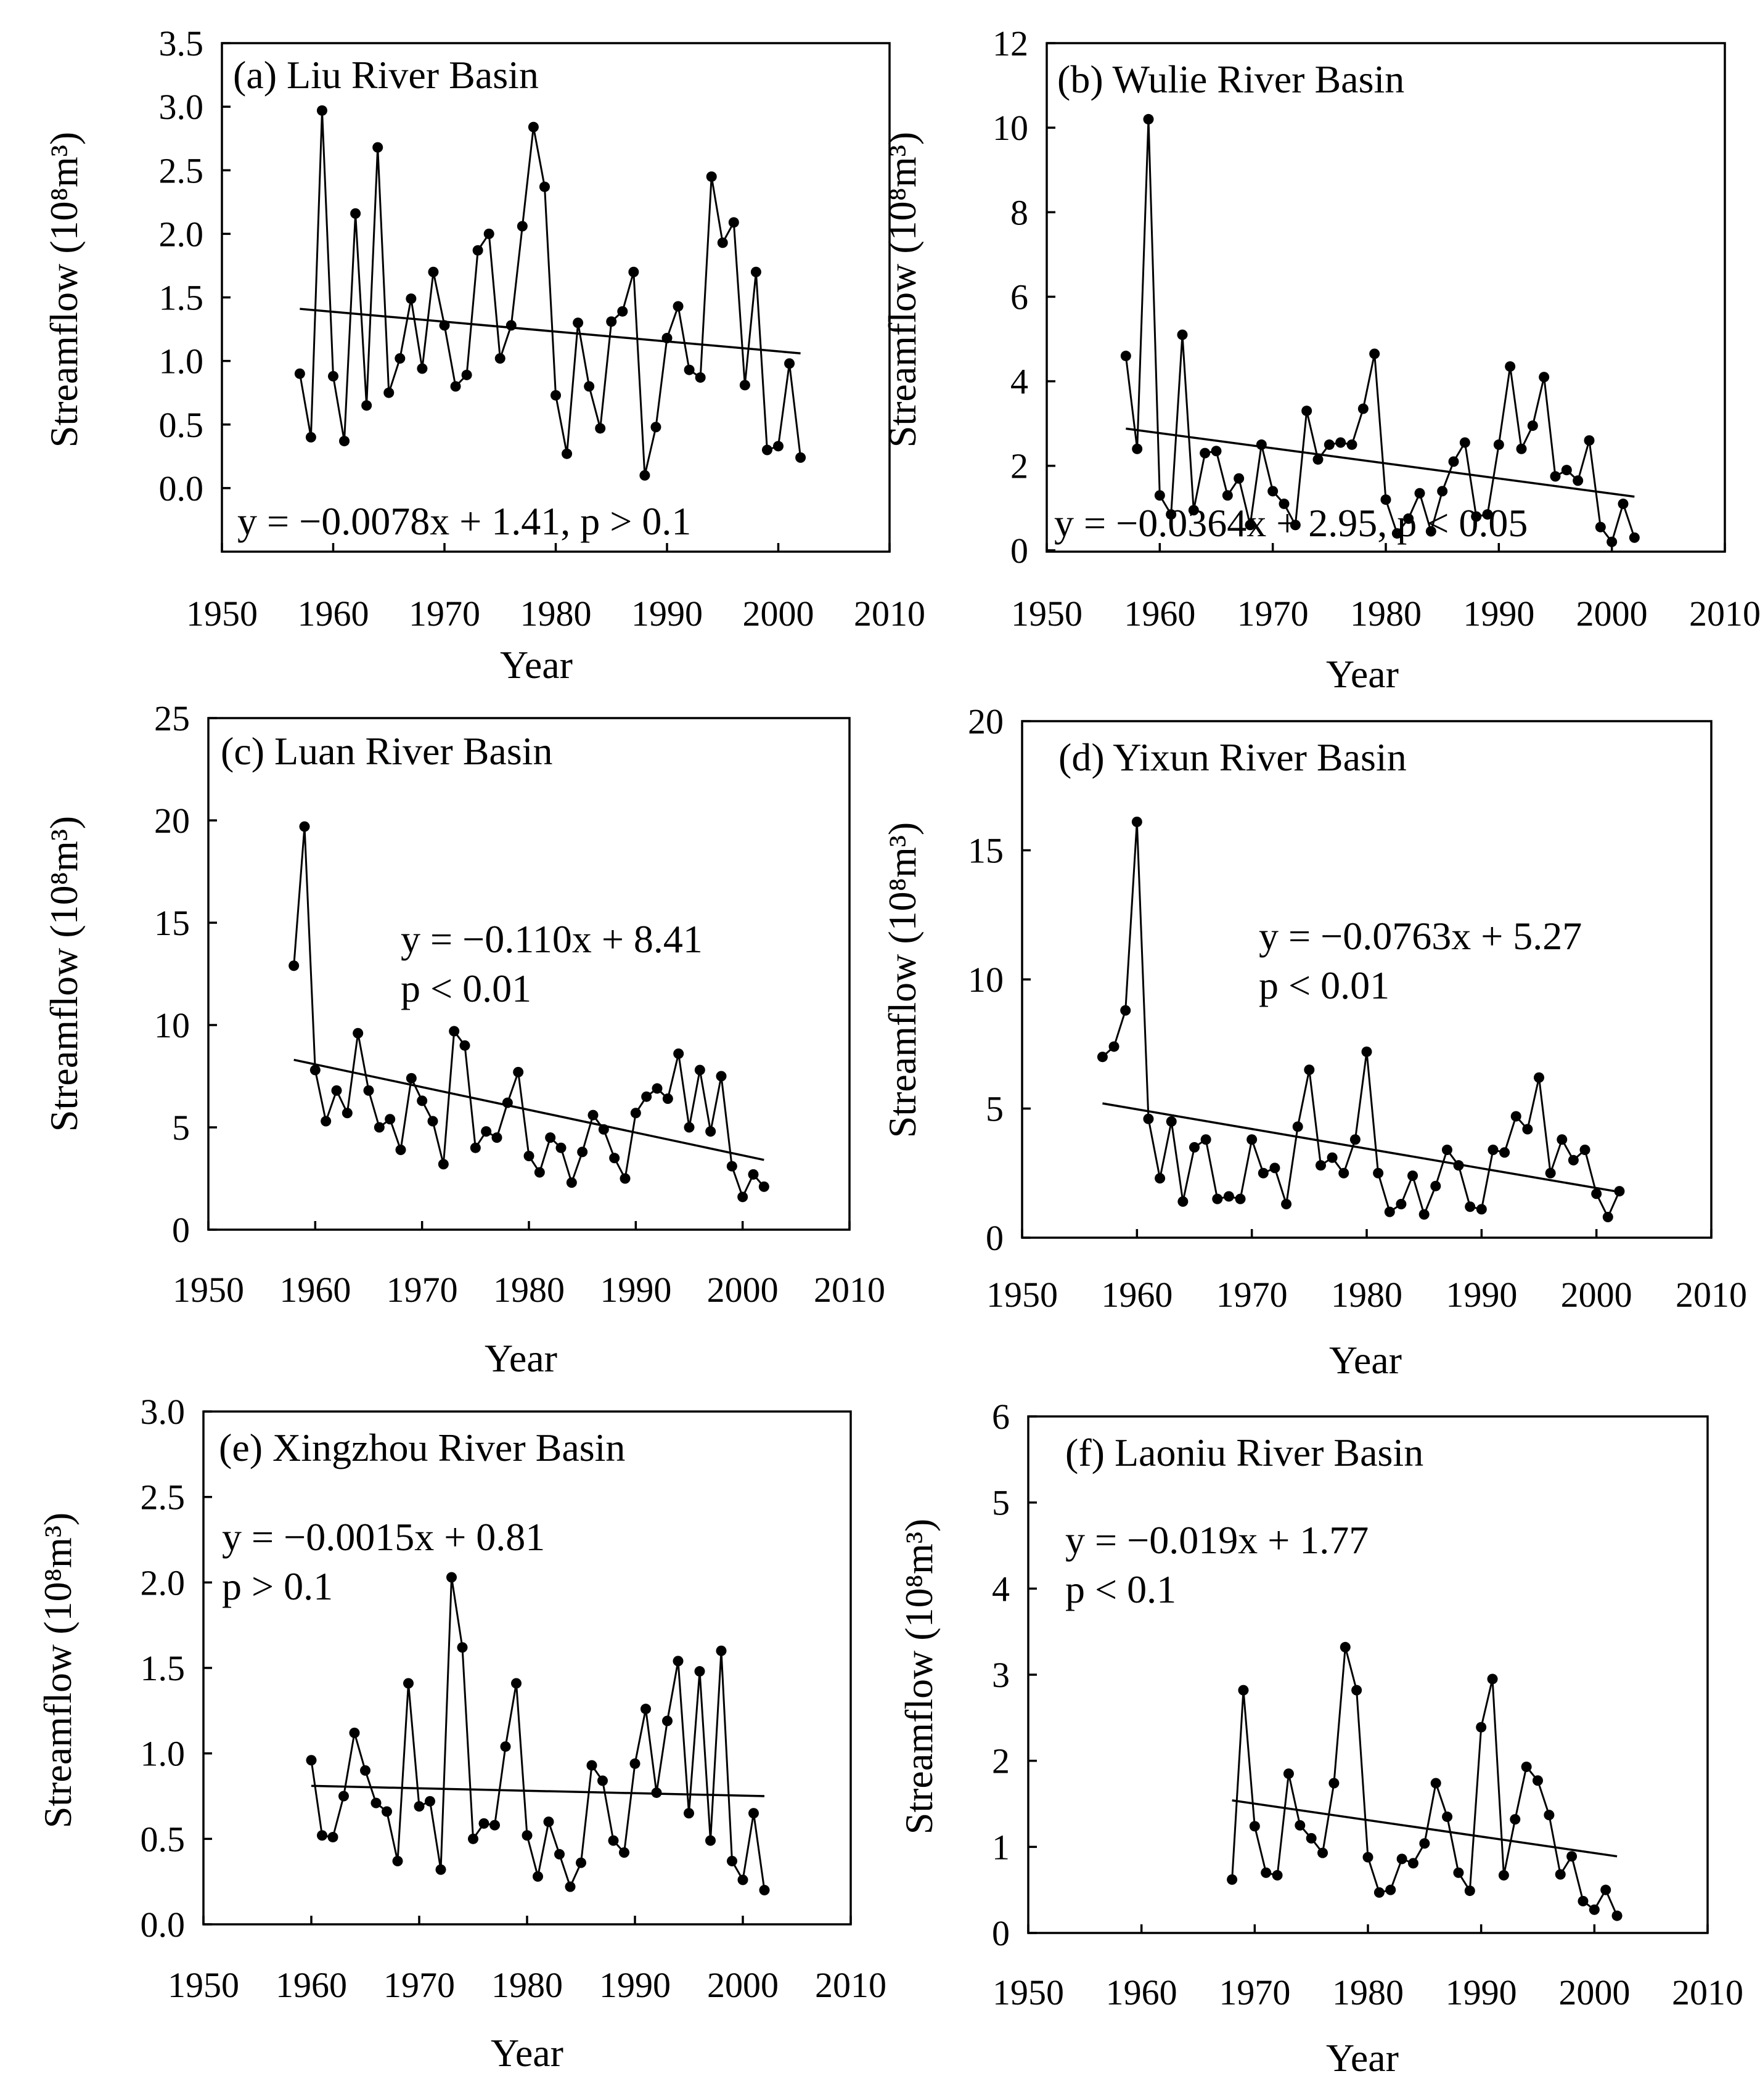  Describe the element at coordinates (1001, 1675) in the screenshot. I see `y-tick-label: 3` at that location.